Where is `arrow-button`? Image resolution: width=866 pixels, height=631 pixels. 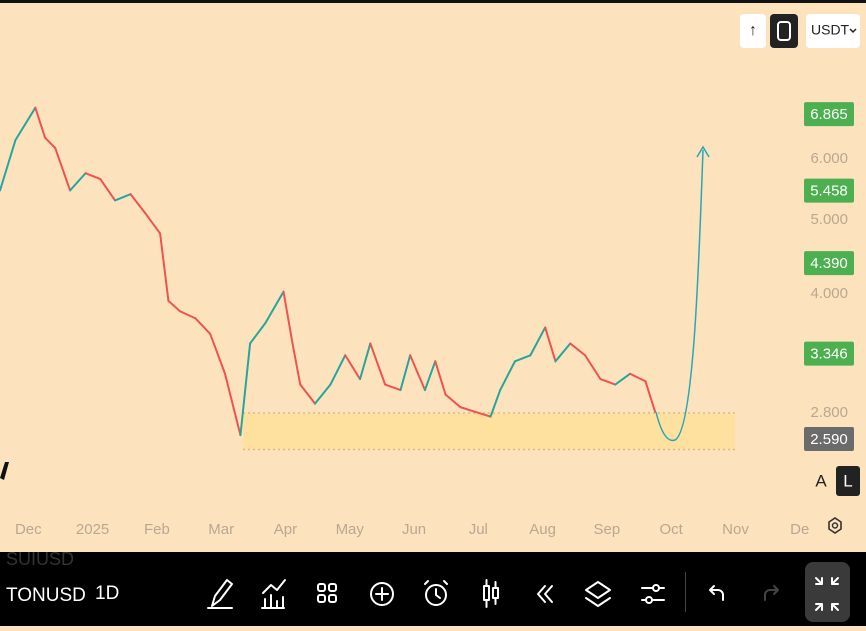
arrow-button is located at coordinates (753, 31).